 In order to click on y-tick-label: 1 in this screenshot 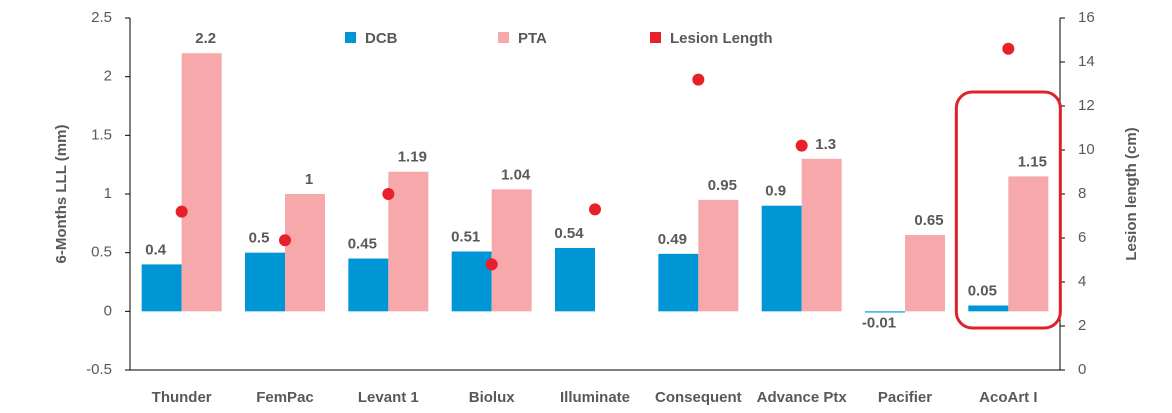, I will do `click(108, 193)`.